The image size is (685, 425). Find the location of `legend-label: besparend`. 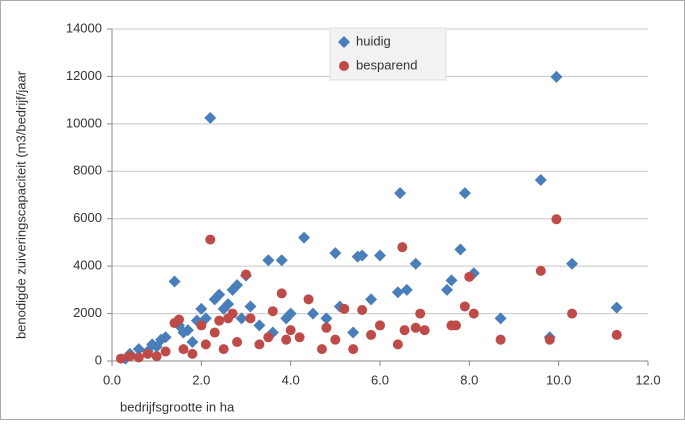

legend-label: besparend is located at coordinates (386, 64).